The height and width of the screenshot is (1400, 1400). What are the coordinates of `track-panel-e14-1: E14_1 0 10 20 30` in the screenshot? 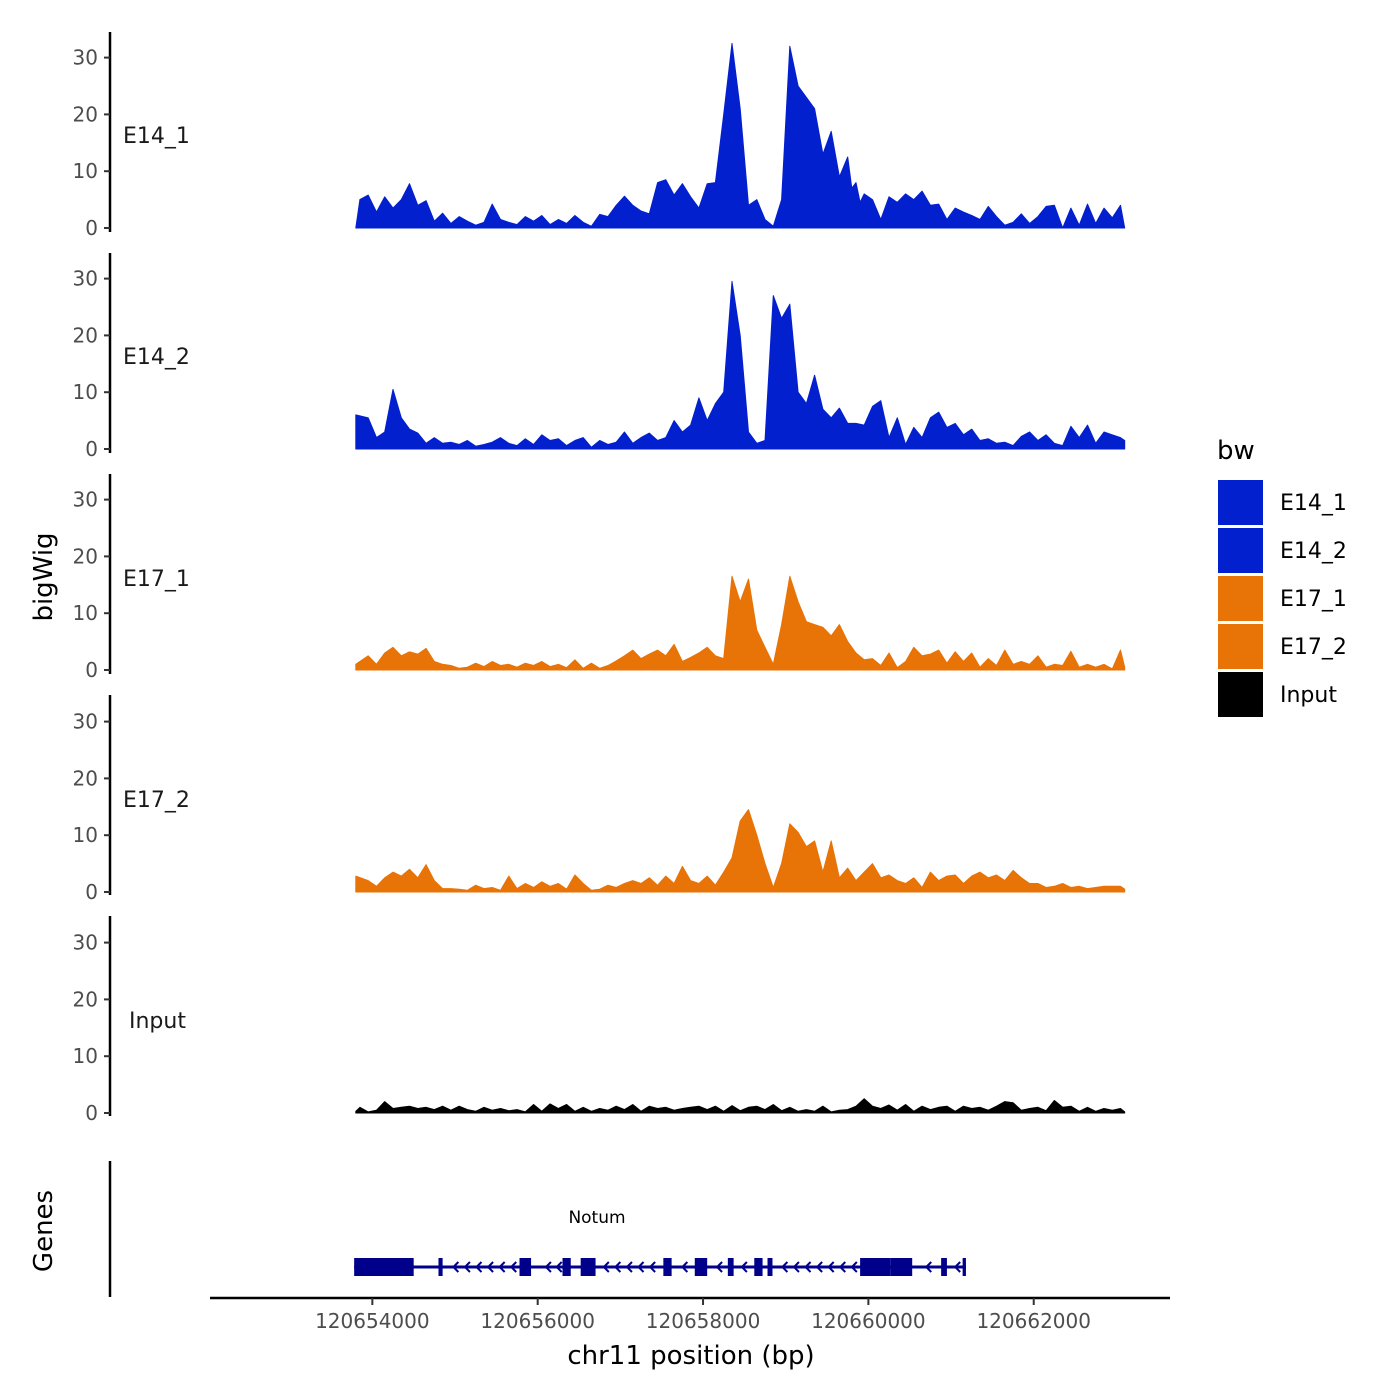 It's located at (599, 136).